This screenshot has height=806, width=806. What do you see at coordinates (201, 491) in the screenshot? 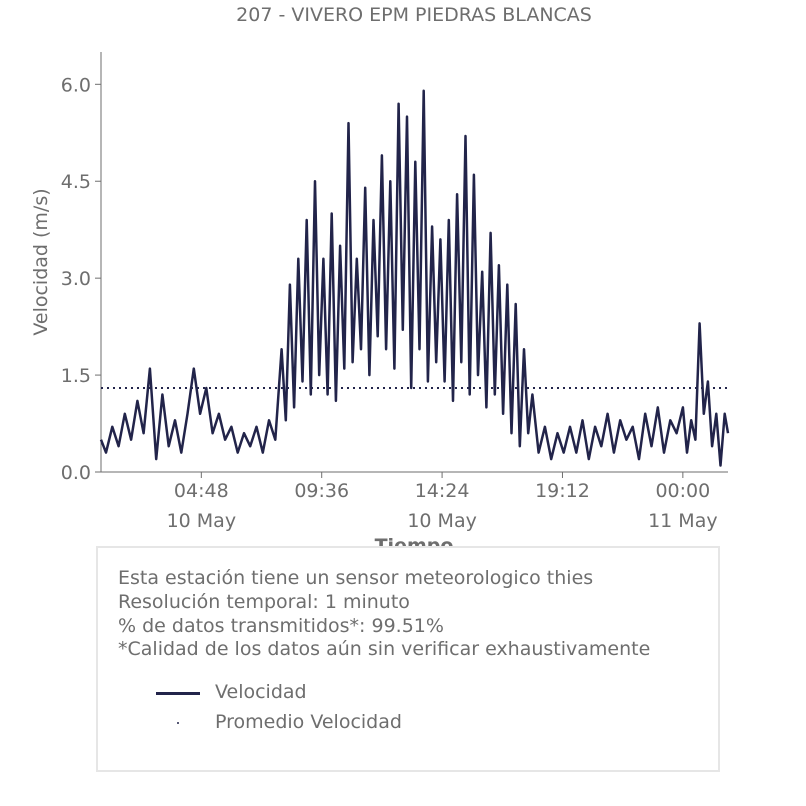
I see `x-tick-label: 04:48` at bounding box center [201, 491].